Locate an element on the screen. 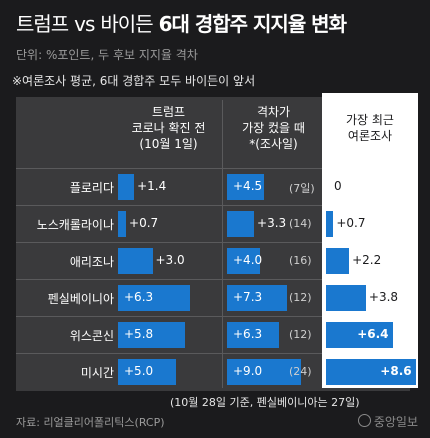 The image size is (430, 438). poll-date: (7일) is located at coordinates (302, 188).